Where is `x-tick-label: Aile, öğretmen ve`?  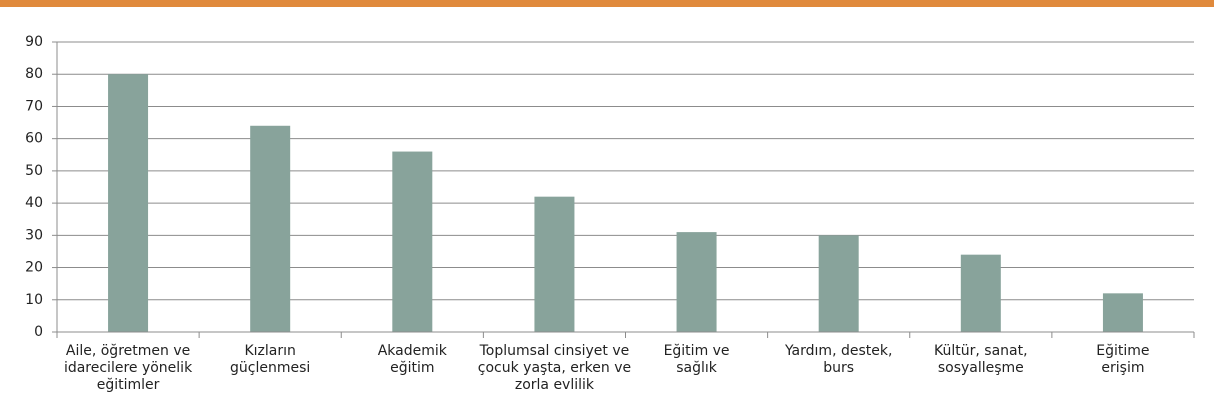 x-tick-label: Aile, öğretmen ve is located at coordinates (128, 351).